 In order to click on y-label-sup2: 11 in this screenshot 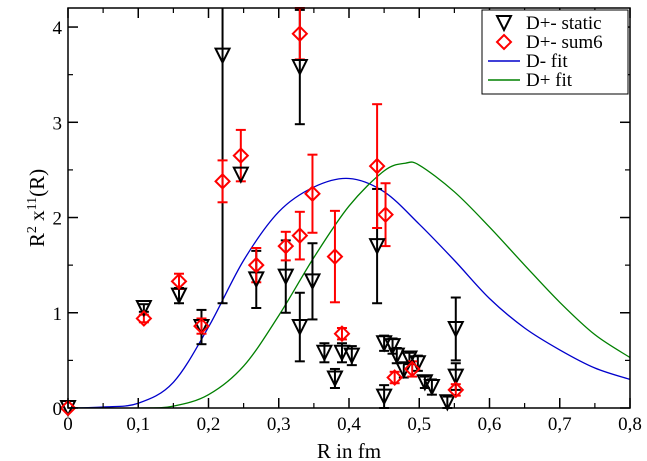, I will do `click(32, 203)`.